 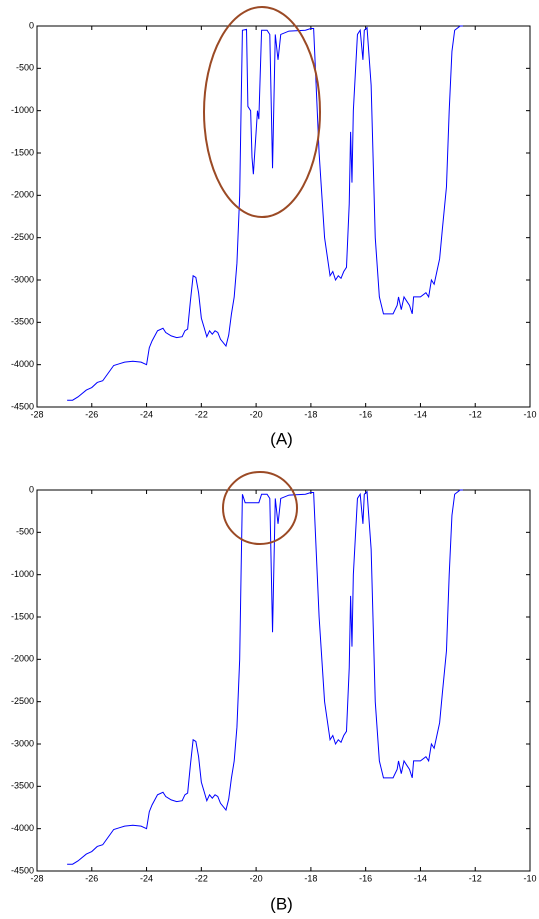 What do you see at coordinates (281, 903) in the screenshot?
I see `caption: (B)` at bounding box center [281, 903].